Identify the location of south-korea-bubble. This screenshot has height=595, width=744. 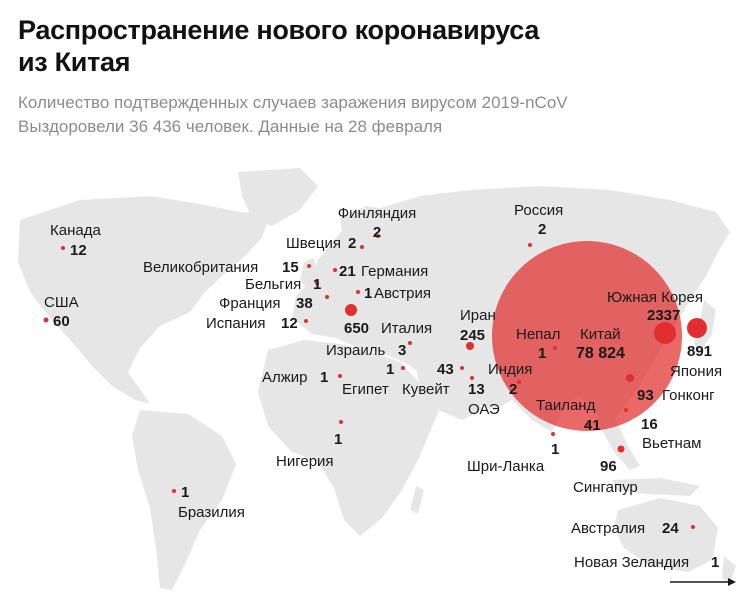
(665, 333).